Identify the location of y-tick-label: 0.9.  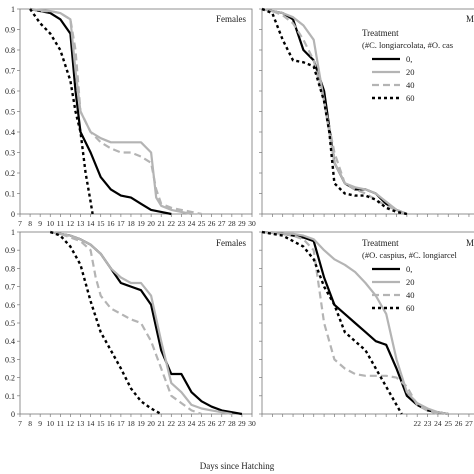
(10, 250).